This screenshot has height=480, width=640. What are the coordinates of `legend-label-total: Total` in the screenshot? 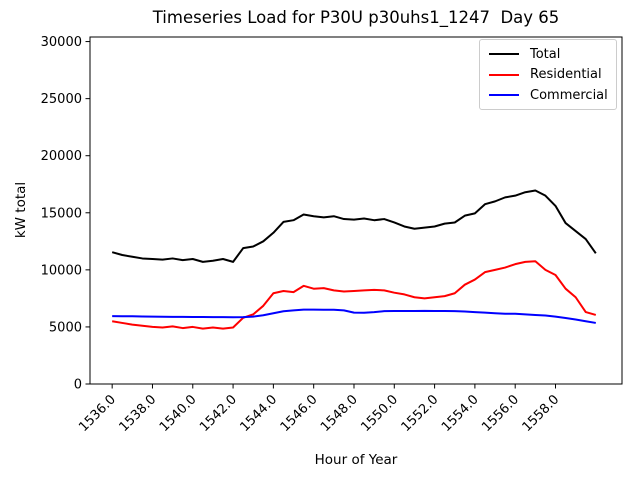 It's located at (545, 54).